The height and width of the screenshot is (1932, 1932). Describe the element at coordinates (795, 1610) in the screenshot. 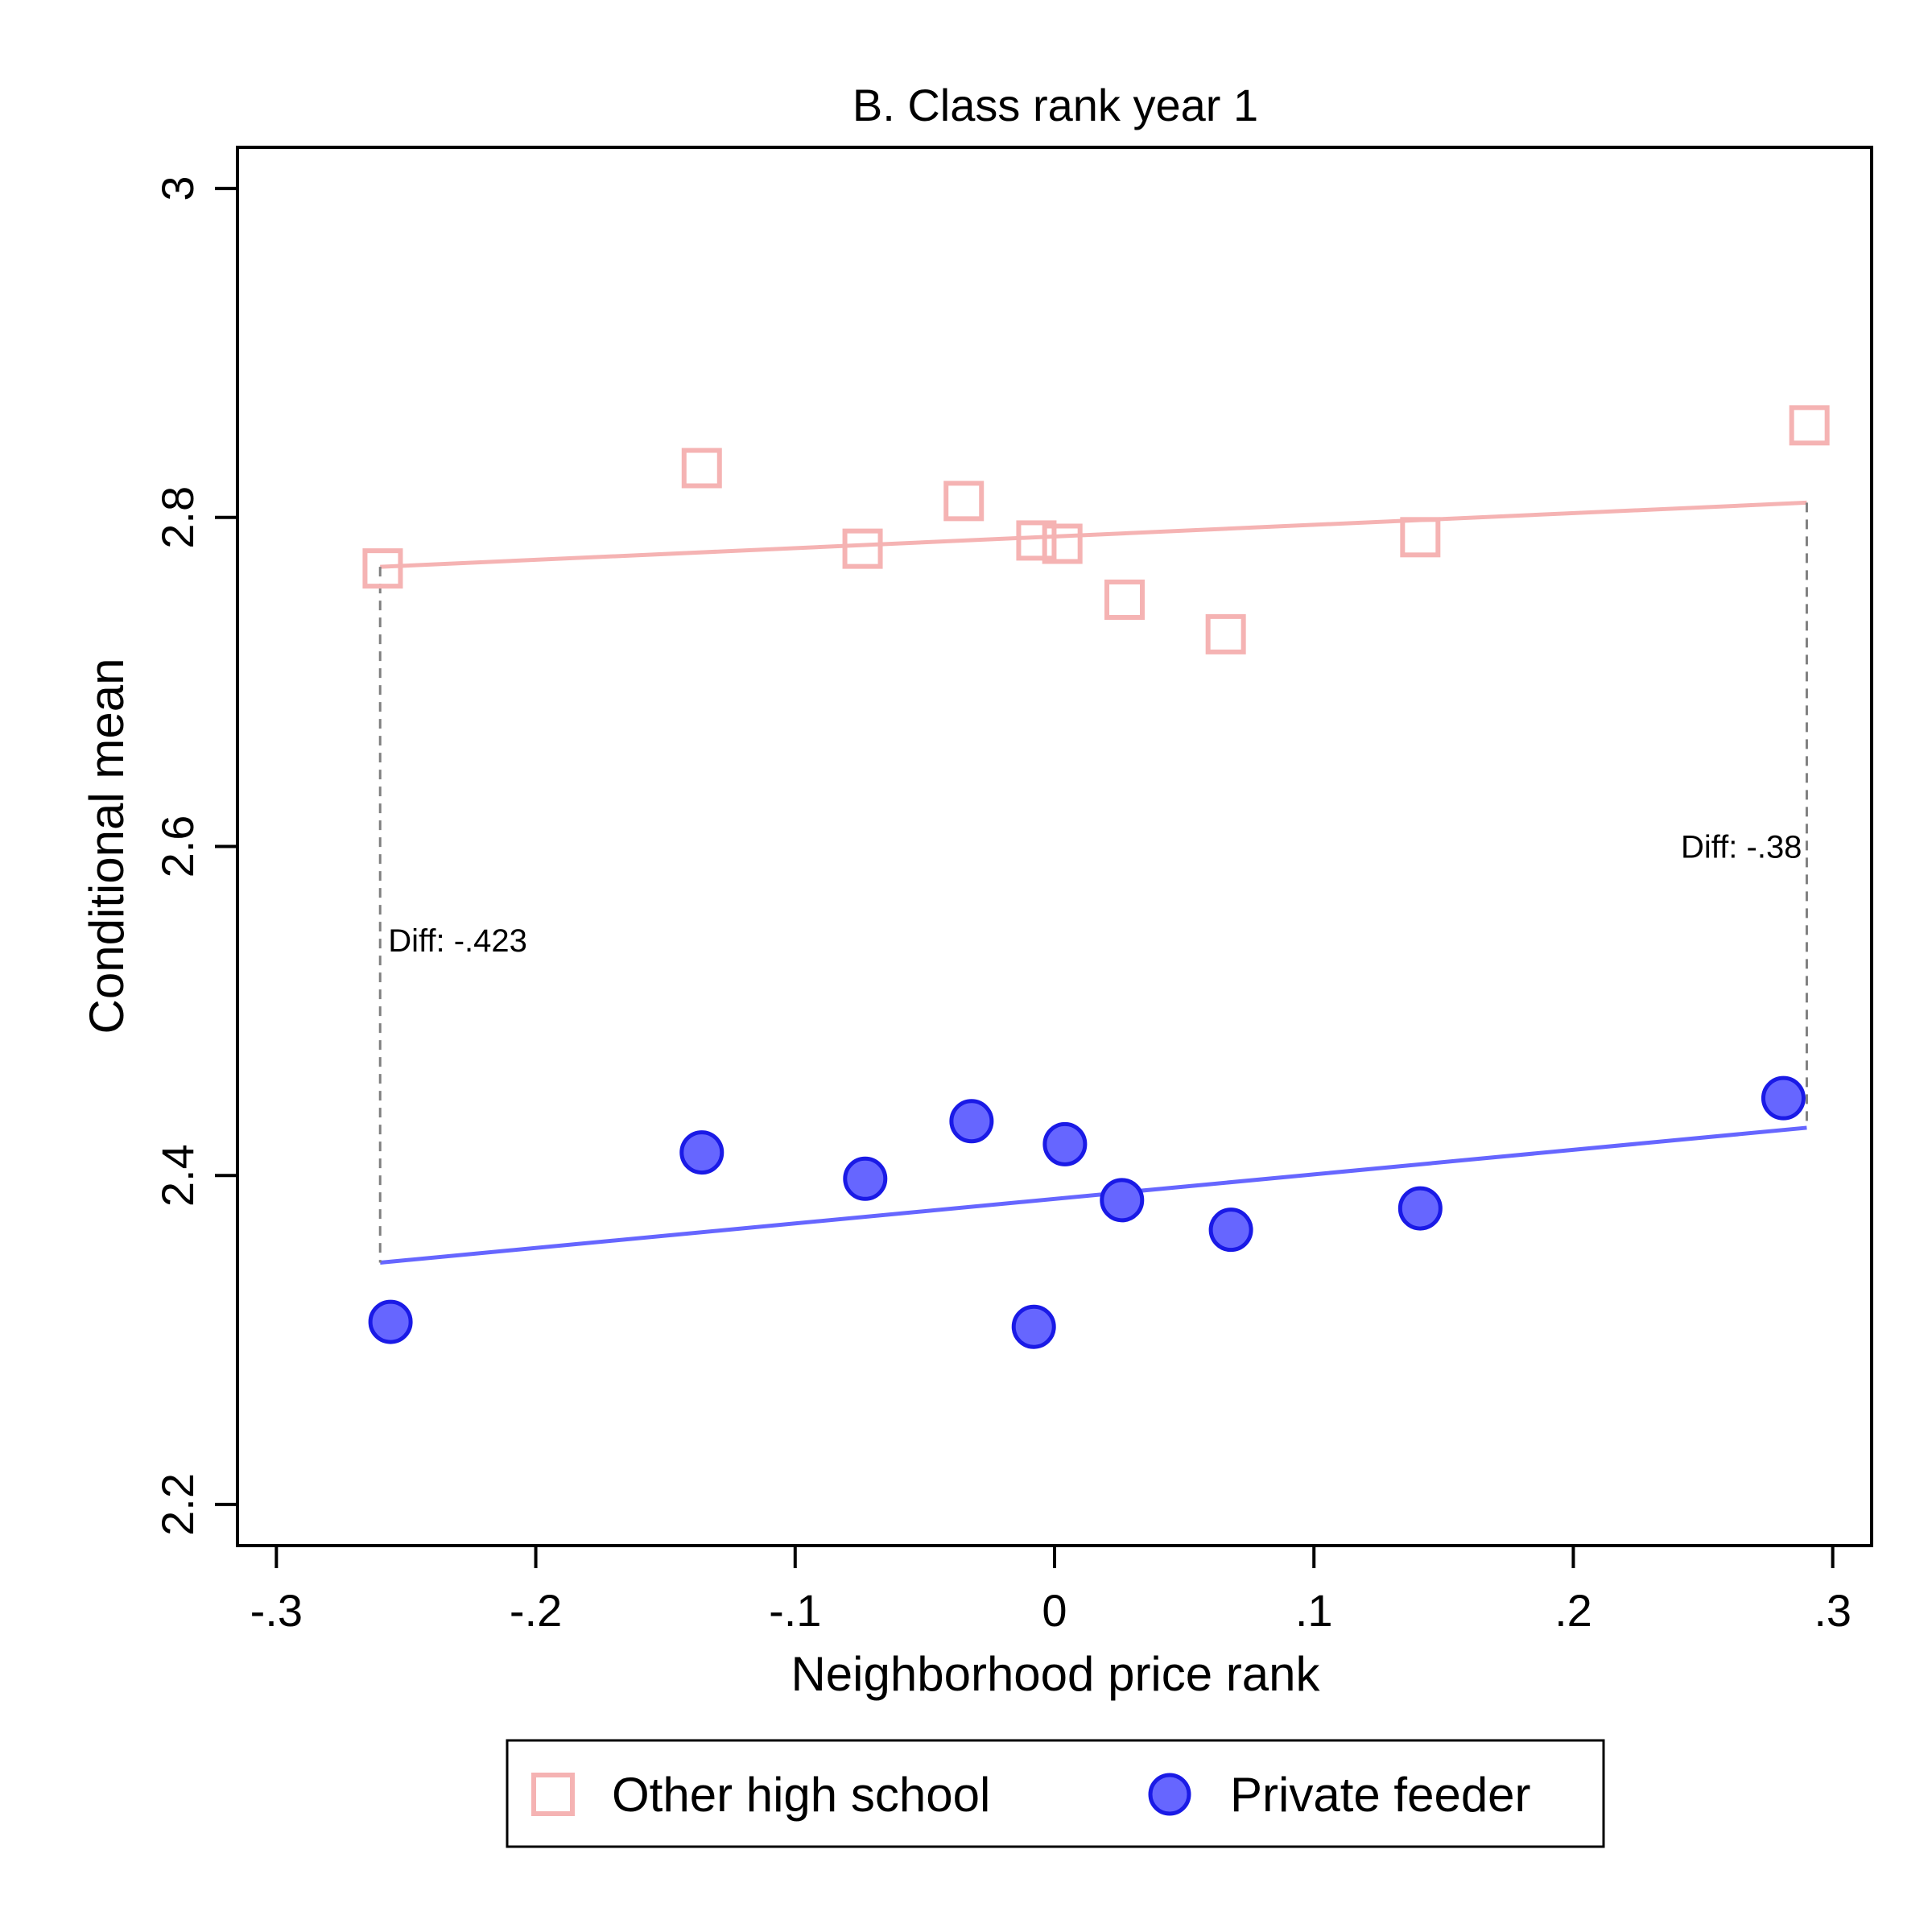

I see `x-tick-label: -.1` at that location.